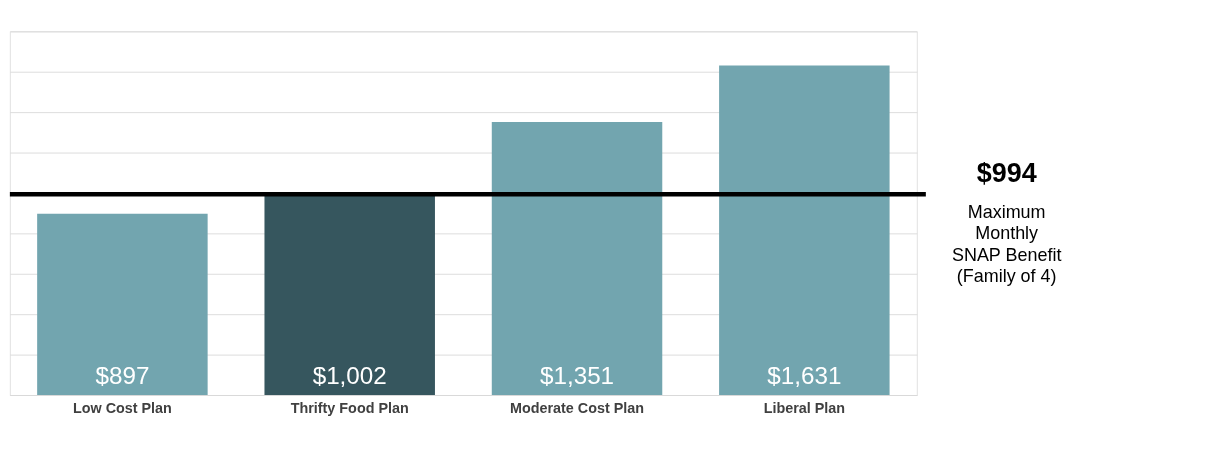 The height and width of the screenshot is (461, 1215). I want to click on x-tick-label: Low Cost Plan, so click(122, 407).